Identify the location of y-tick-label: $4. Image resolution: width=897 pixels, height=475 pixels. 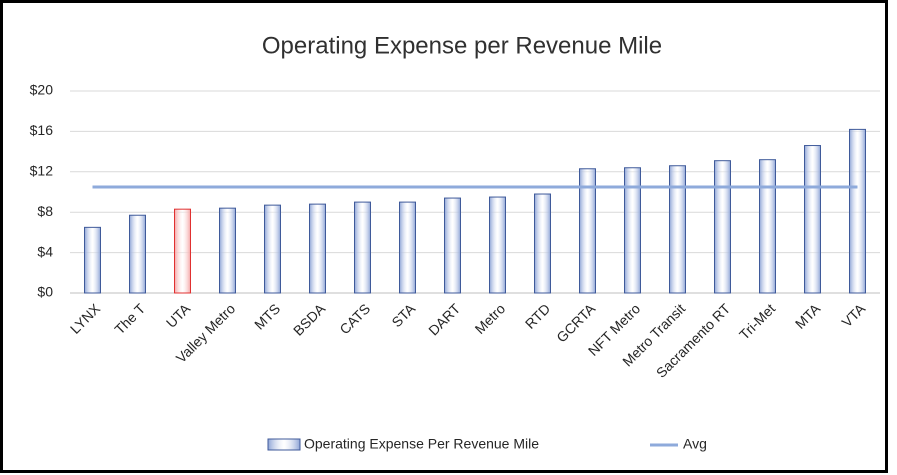
(45, 251).